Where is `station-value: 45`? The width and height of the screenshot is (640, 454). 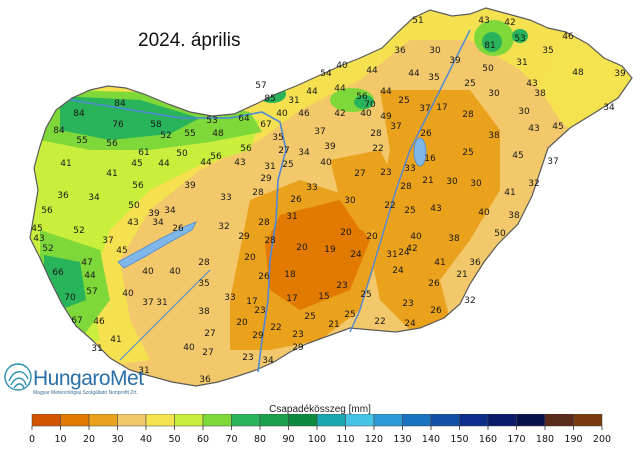 station-value: 45 is located at coordinates (136, 164).